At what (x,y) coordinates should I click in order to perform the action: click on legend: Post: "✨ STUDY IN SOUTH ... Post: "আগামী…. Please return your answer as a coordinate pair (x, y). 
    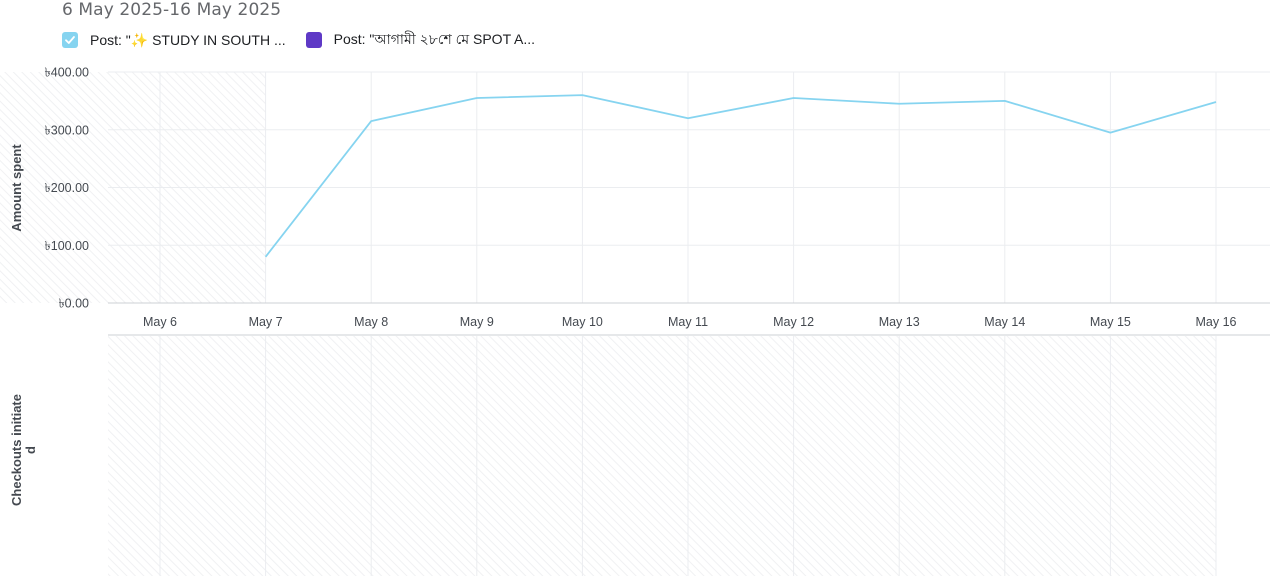
    Looking at the image, I should click on (308, 40).